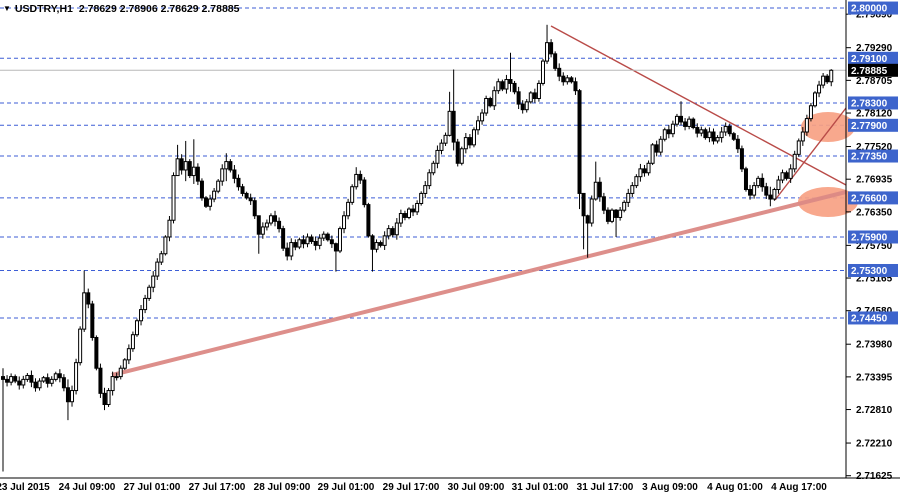 The image size is (900, 500). Describe the element at coordinates (873, 70) in the screenshot. I see `bid-price-badge` at that location.